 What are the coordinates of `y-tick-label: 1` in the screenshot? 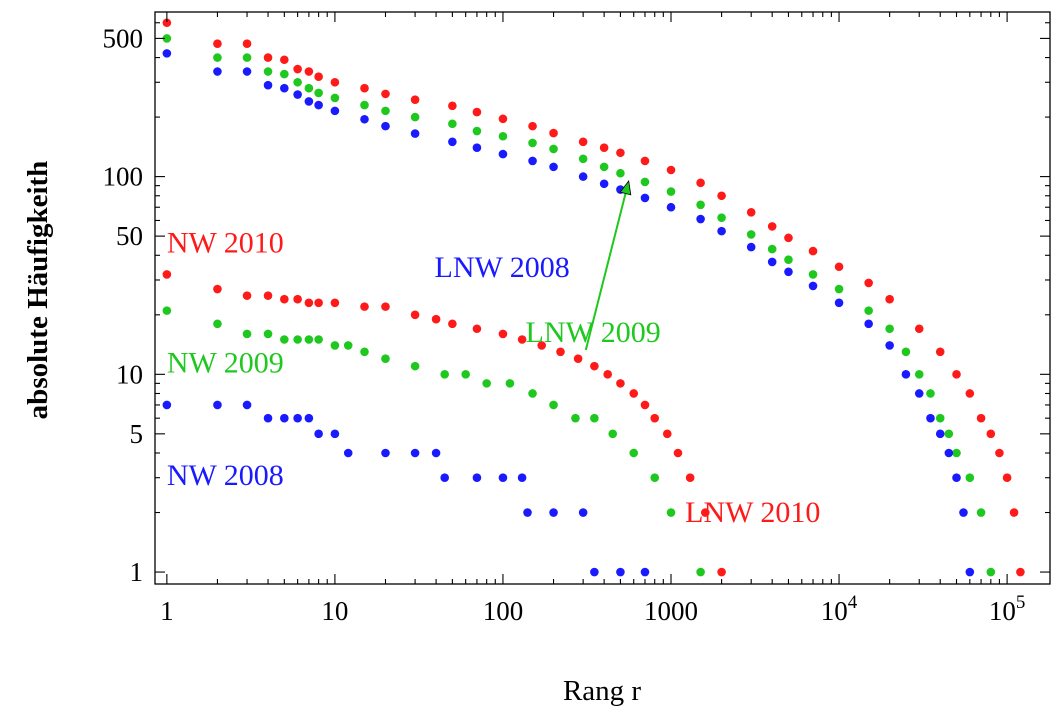 It's located at (137, 572).